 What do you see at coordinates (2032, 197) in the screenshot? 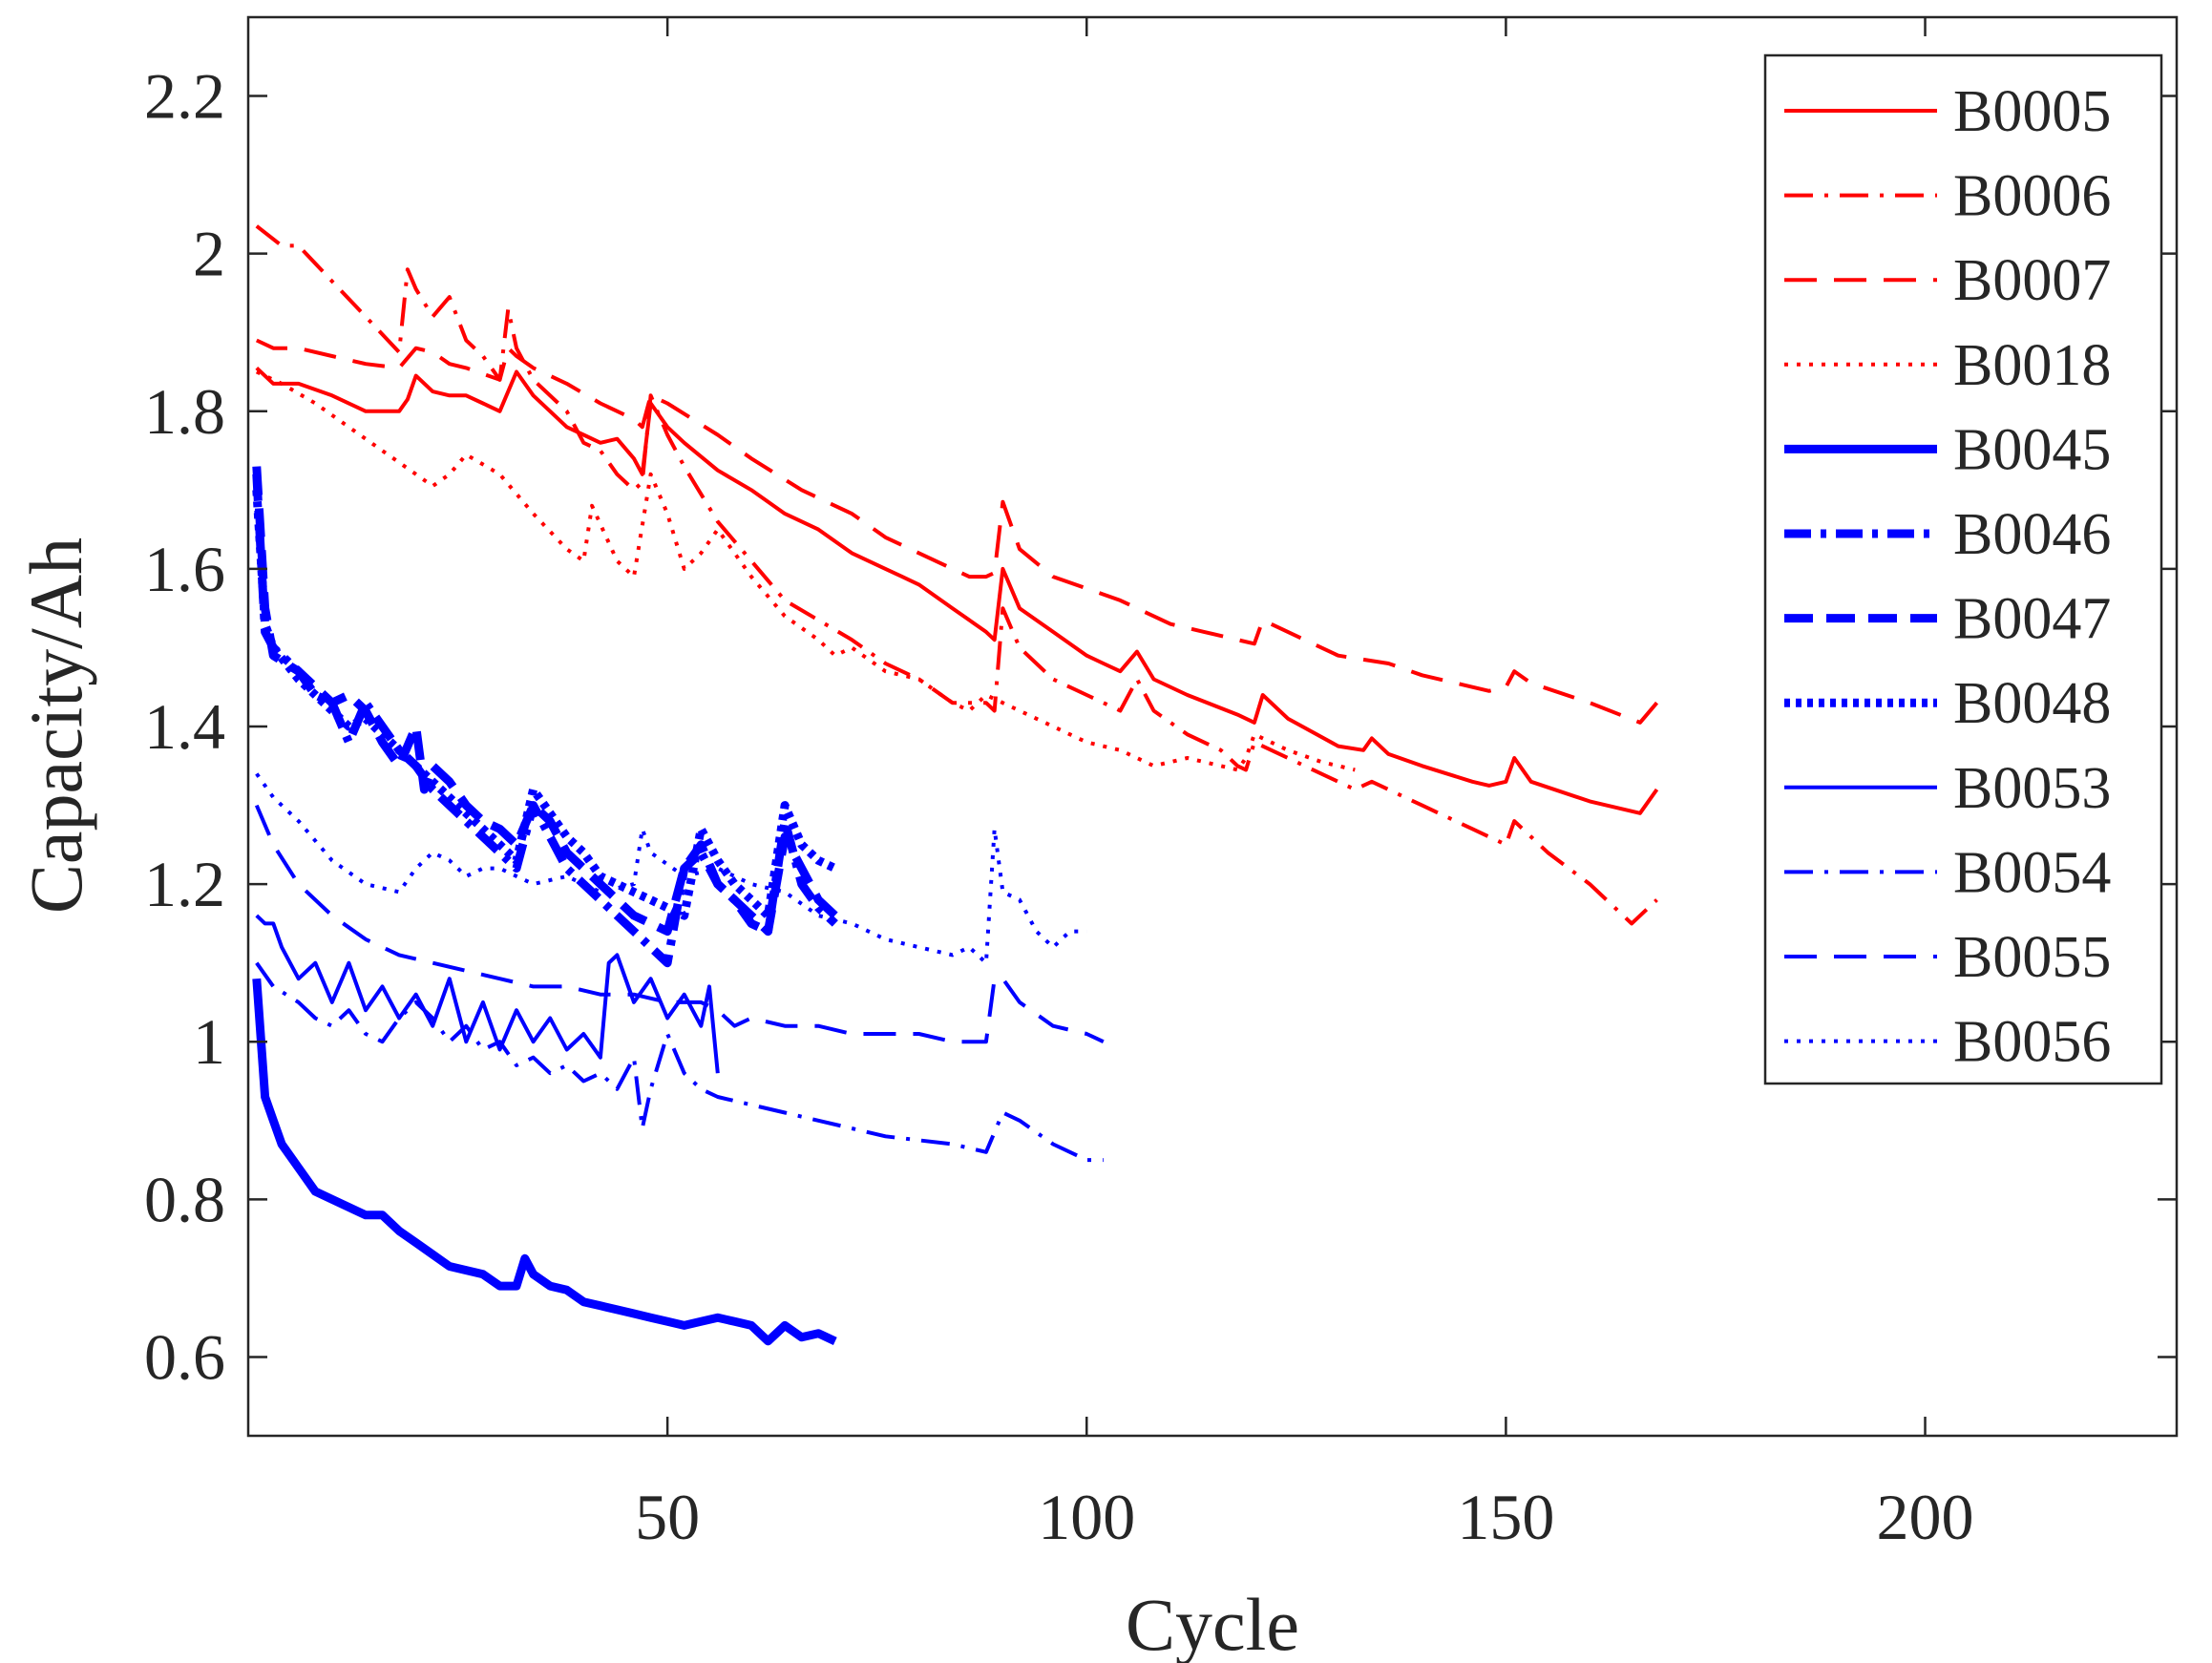
I see `legend-label-b0006: B0006` at bounding box center [2032, 197].